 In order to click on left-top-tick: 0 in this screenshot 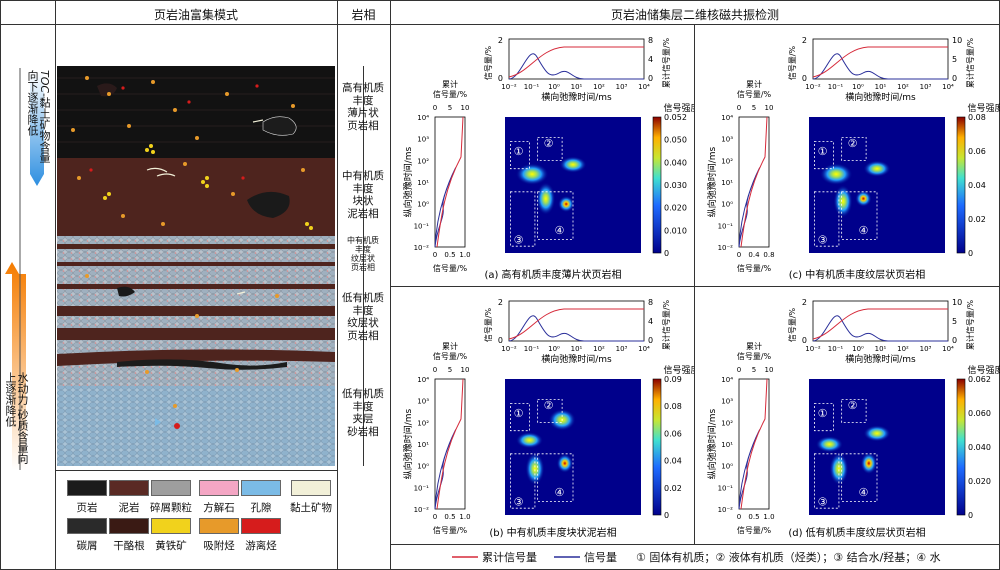, I will do `click(435, 370)`.